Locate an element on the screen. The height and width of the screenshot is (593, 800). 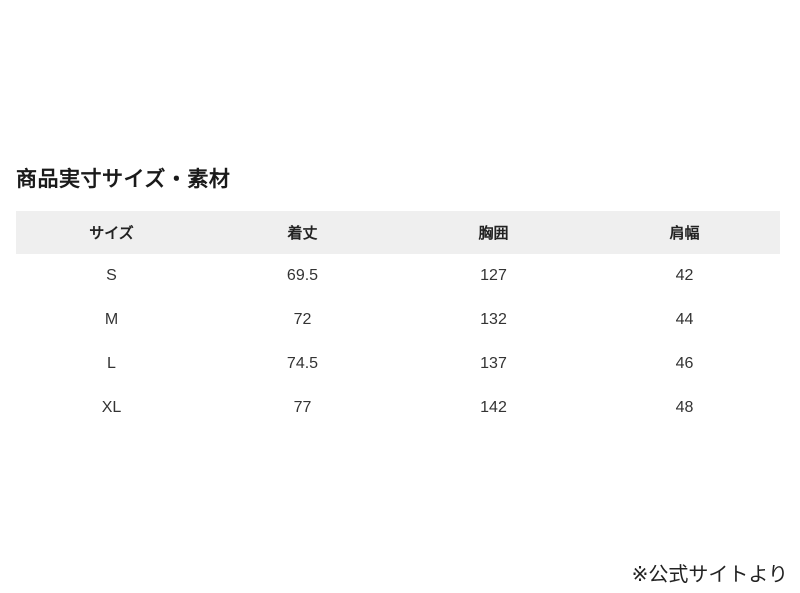
cell-length: 77 is located at coordinates (302, 407).